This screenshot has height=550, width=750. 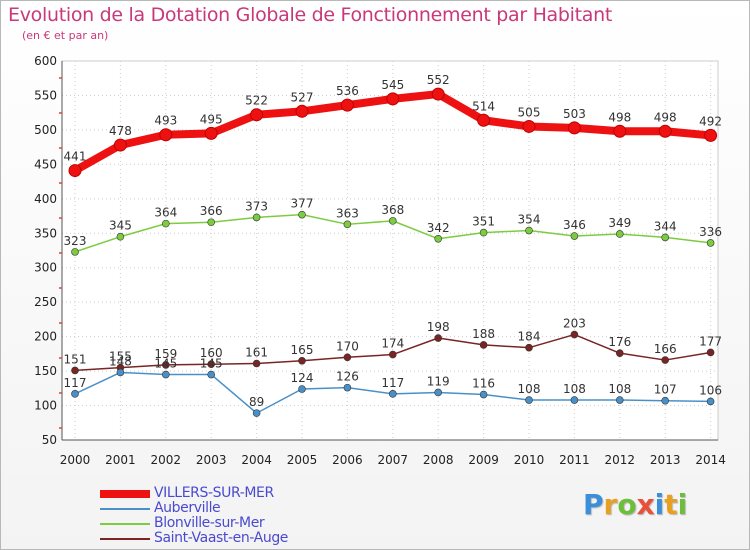 I want to click on legend-label: Auberville, so click(x=187, y=508).